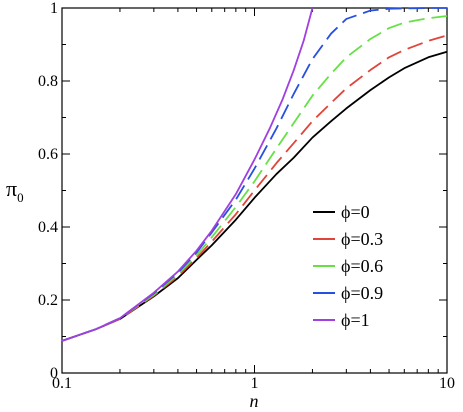 This screenshot has width=463, height=412. I want to click on legend-label: ϕ=1, so click(355, 320).